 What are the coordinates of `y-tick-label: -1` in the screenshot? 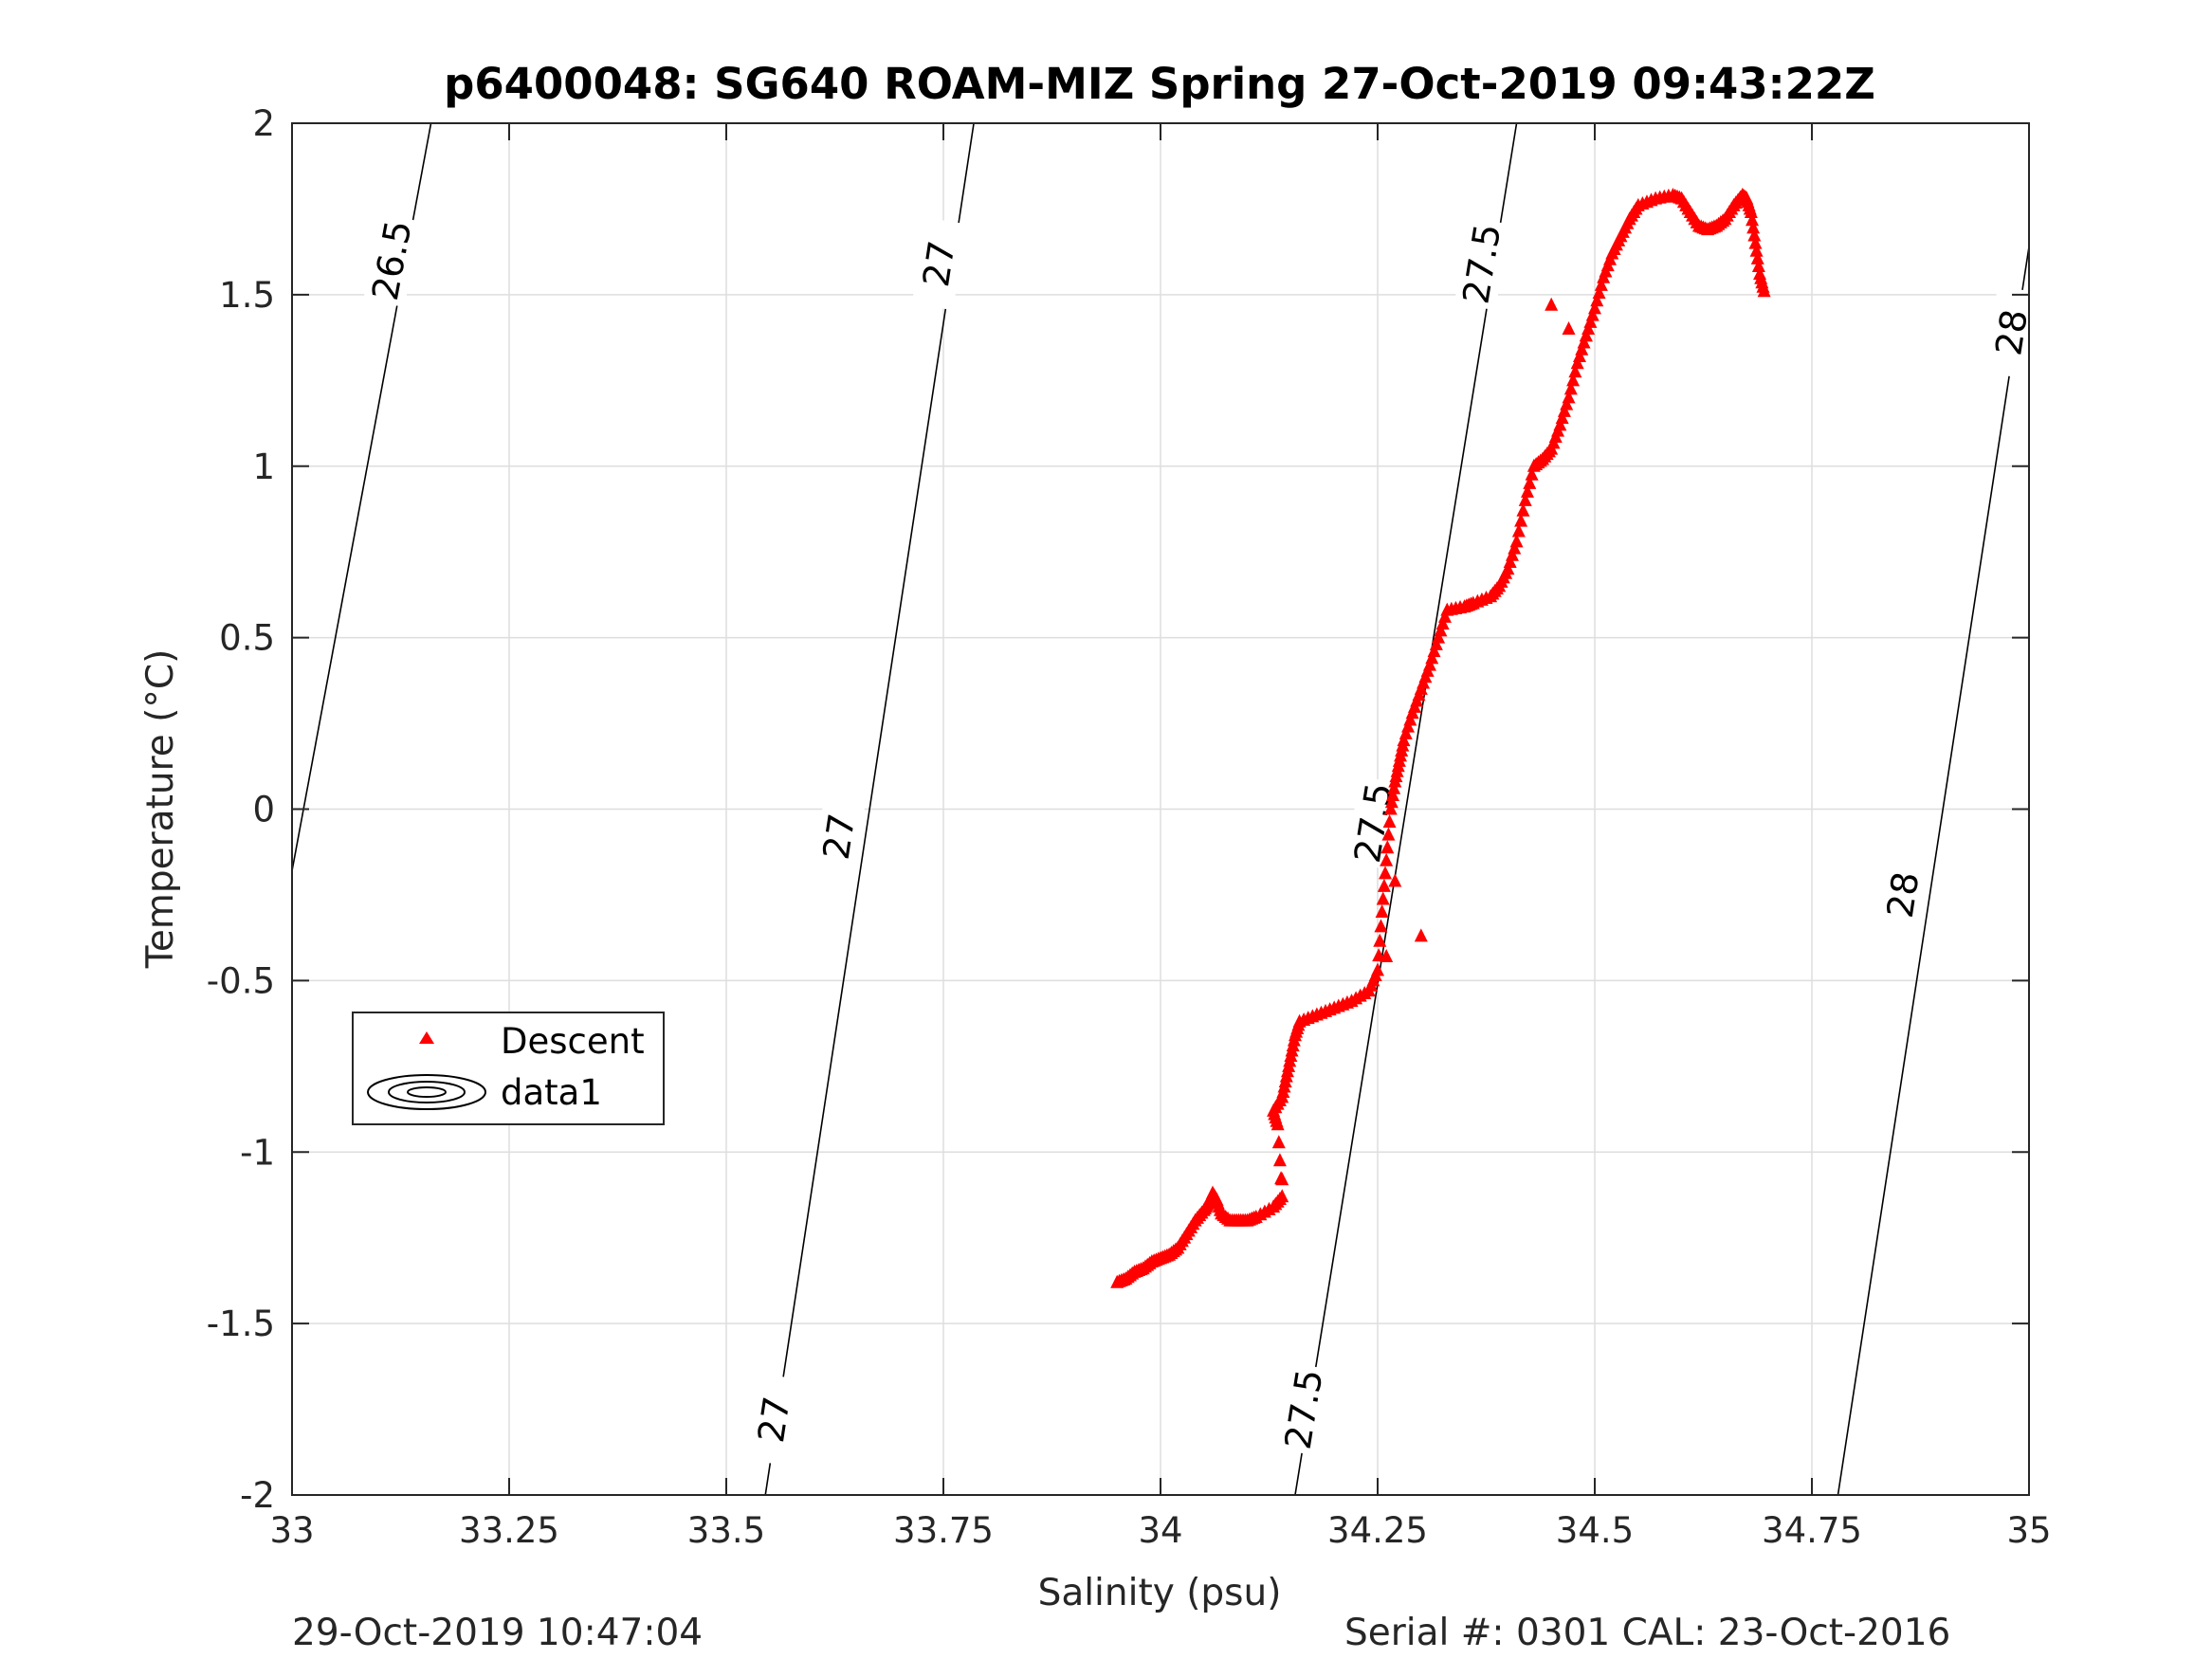 It's located at (257, 1152).